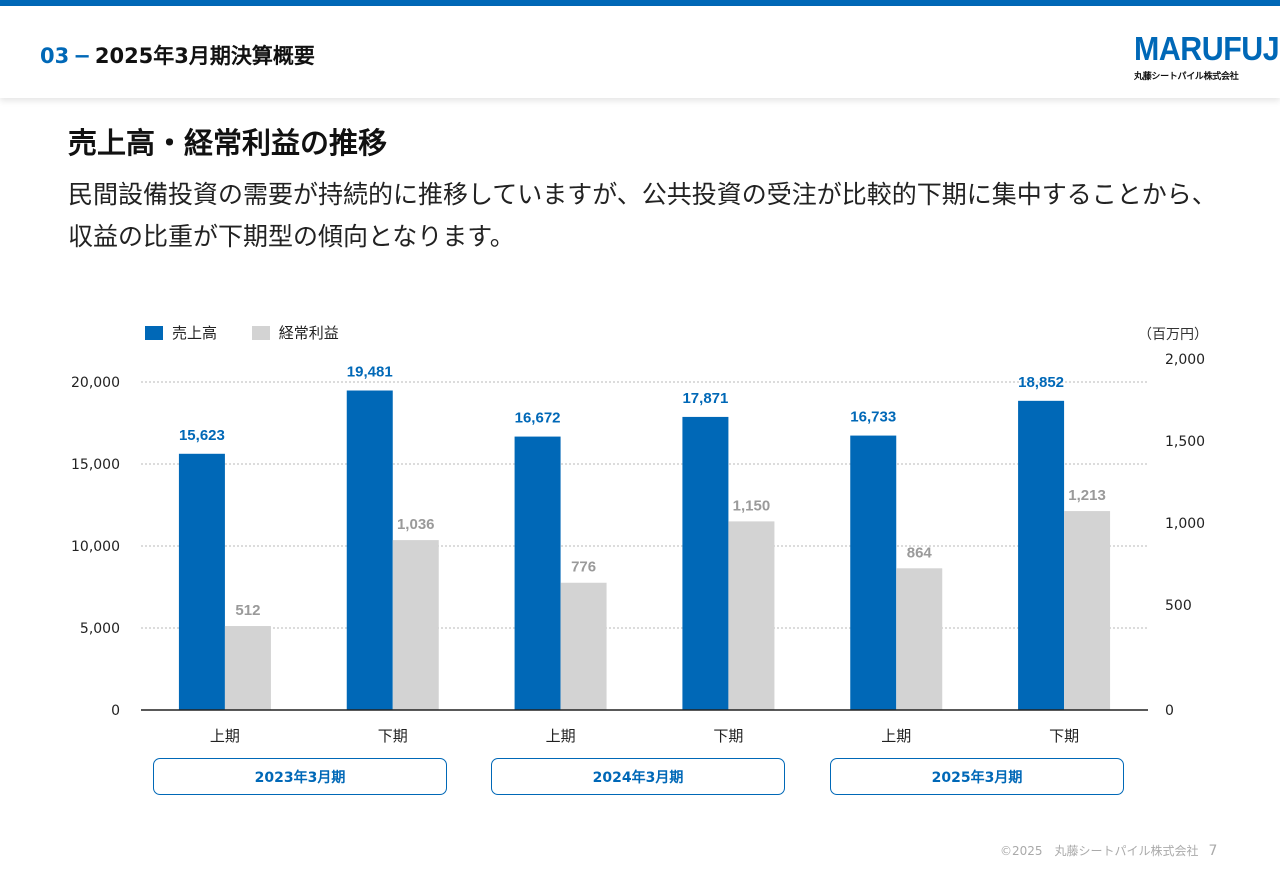 The image size is (1280, 886). I want to click on company-logo: MARUFUJI 丸藤シートパイル株式会社, so click(1207, 57).